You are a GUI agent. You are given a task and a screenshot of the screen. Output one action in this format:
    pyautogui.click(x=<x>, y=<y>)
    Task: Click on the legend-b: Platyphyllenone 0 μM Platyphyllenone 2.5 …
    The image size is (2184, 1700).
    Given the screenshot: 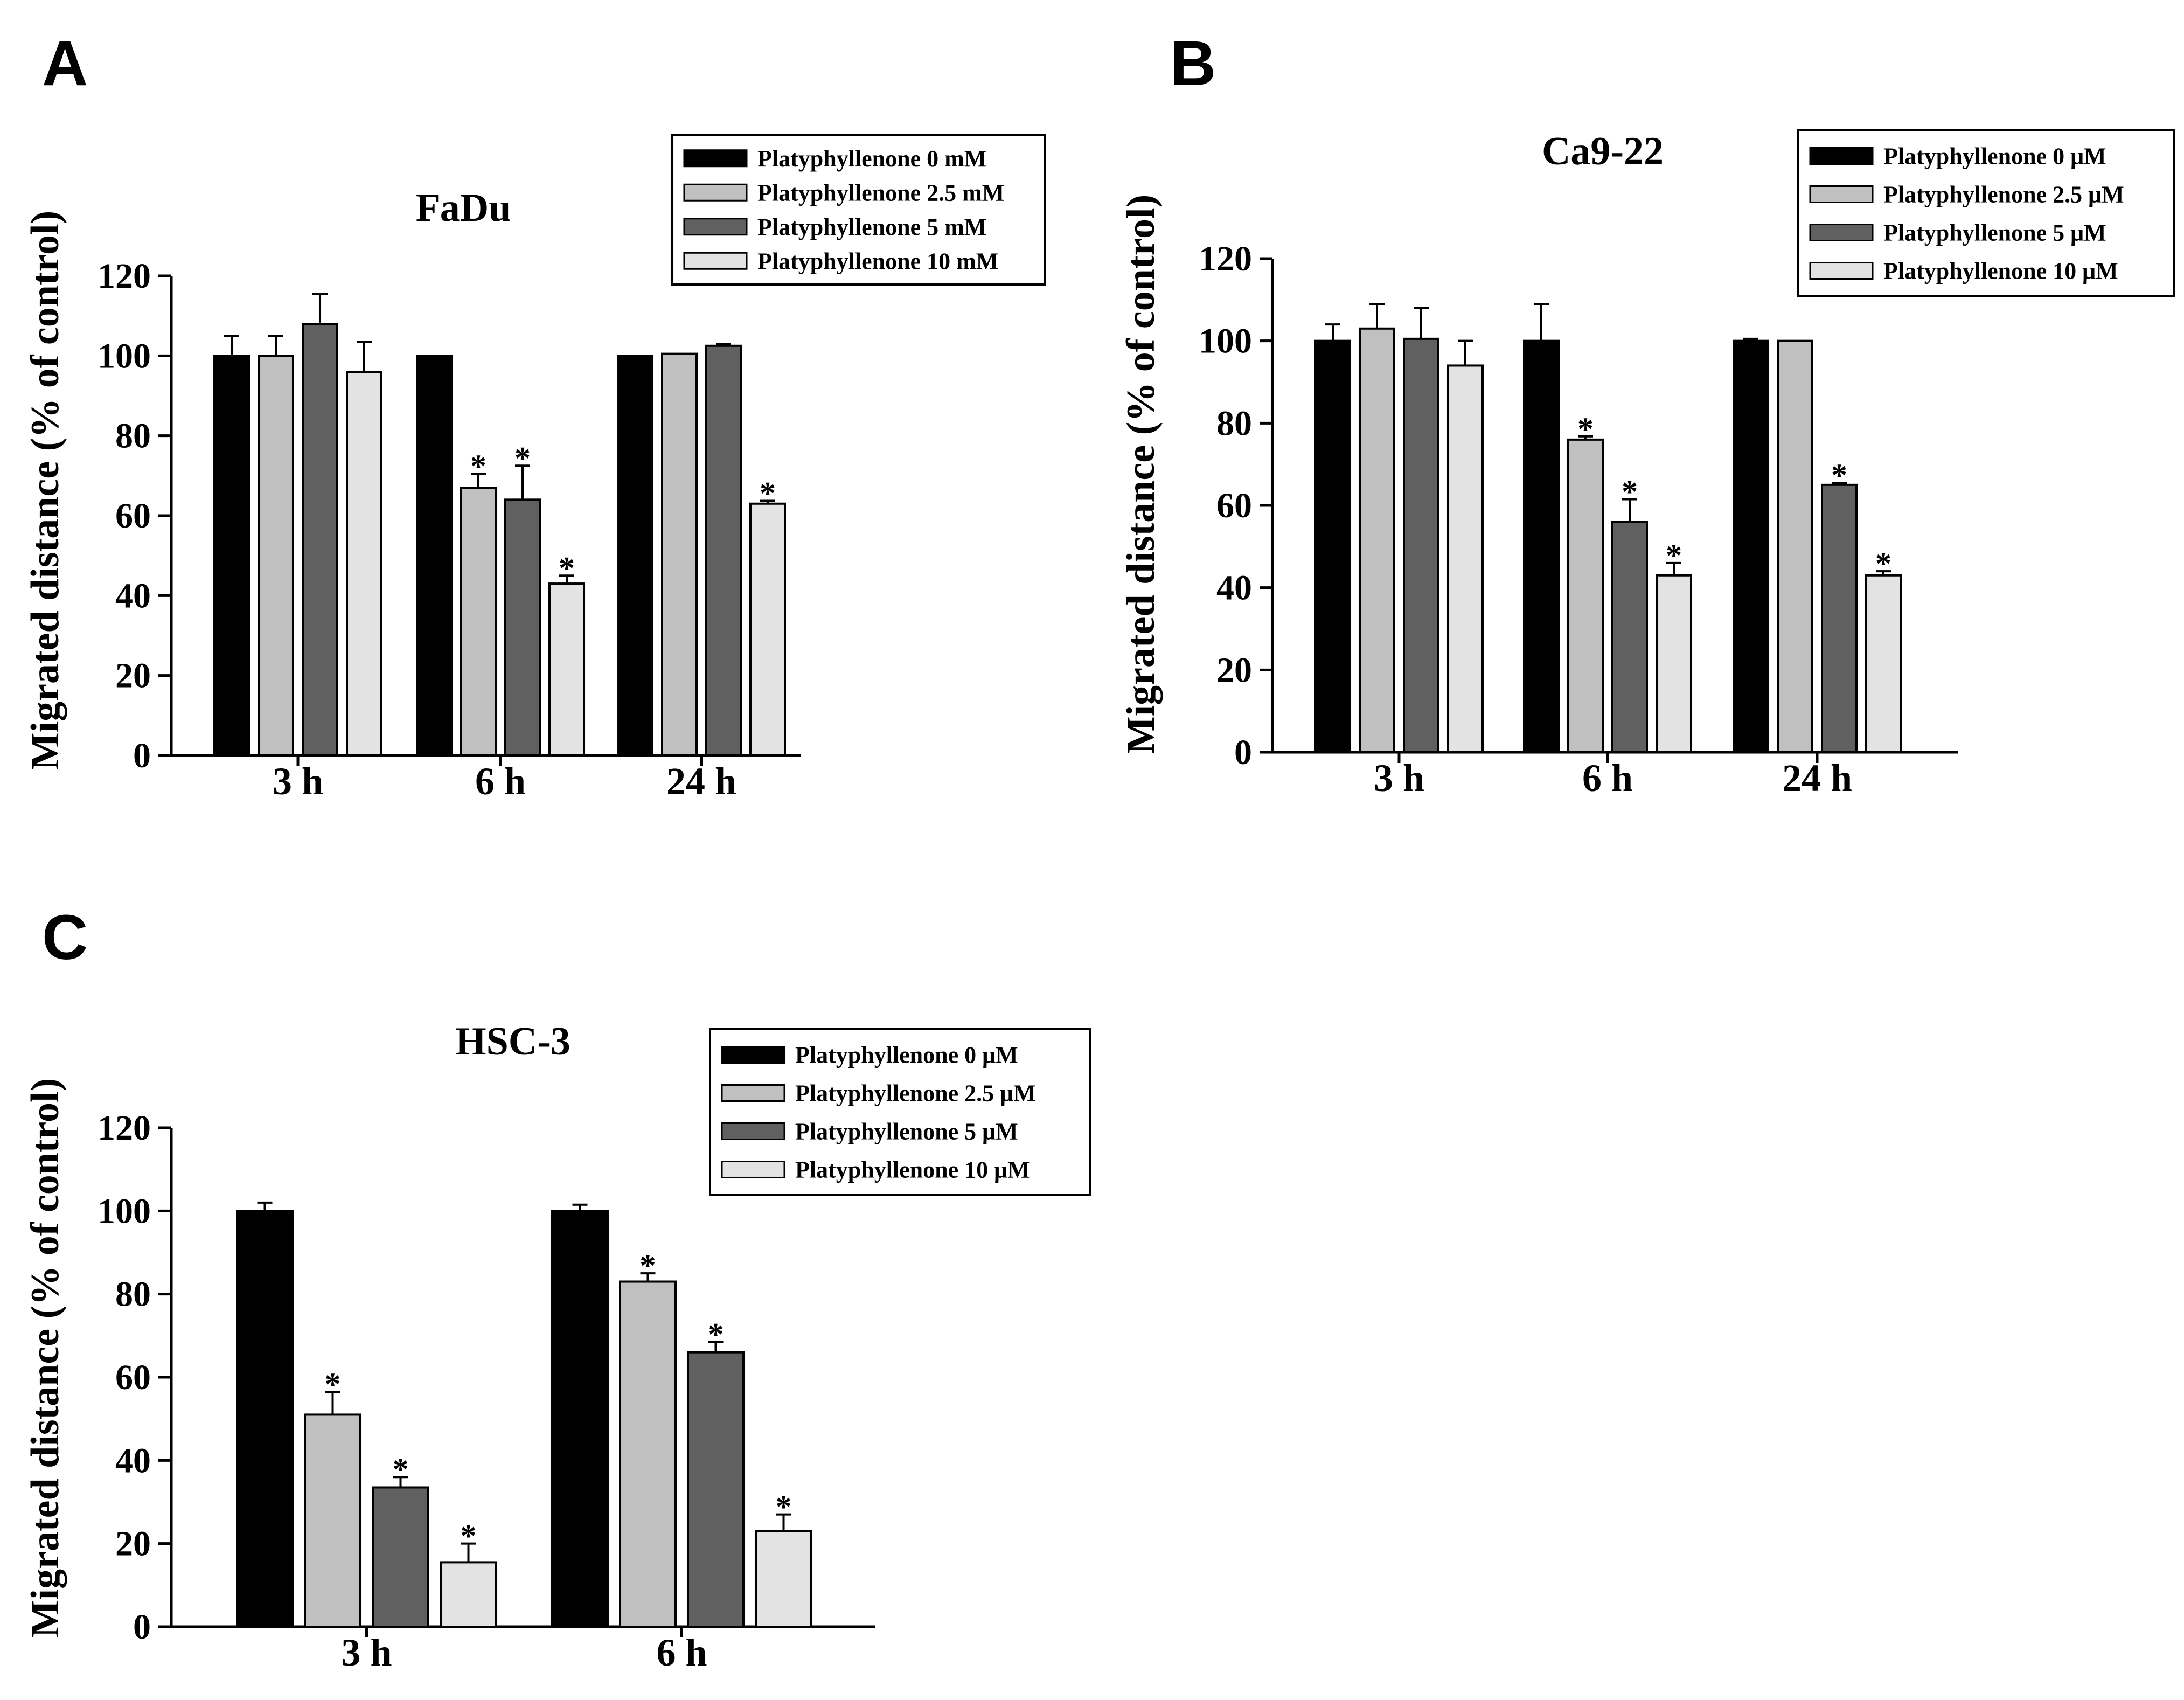 What is the action you would take?
    pyautogui.click(x=1986, y=213)
    